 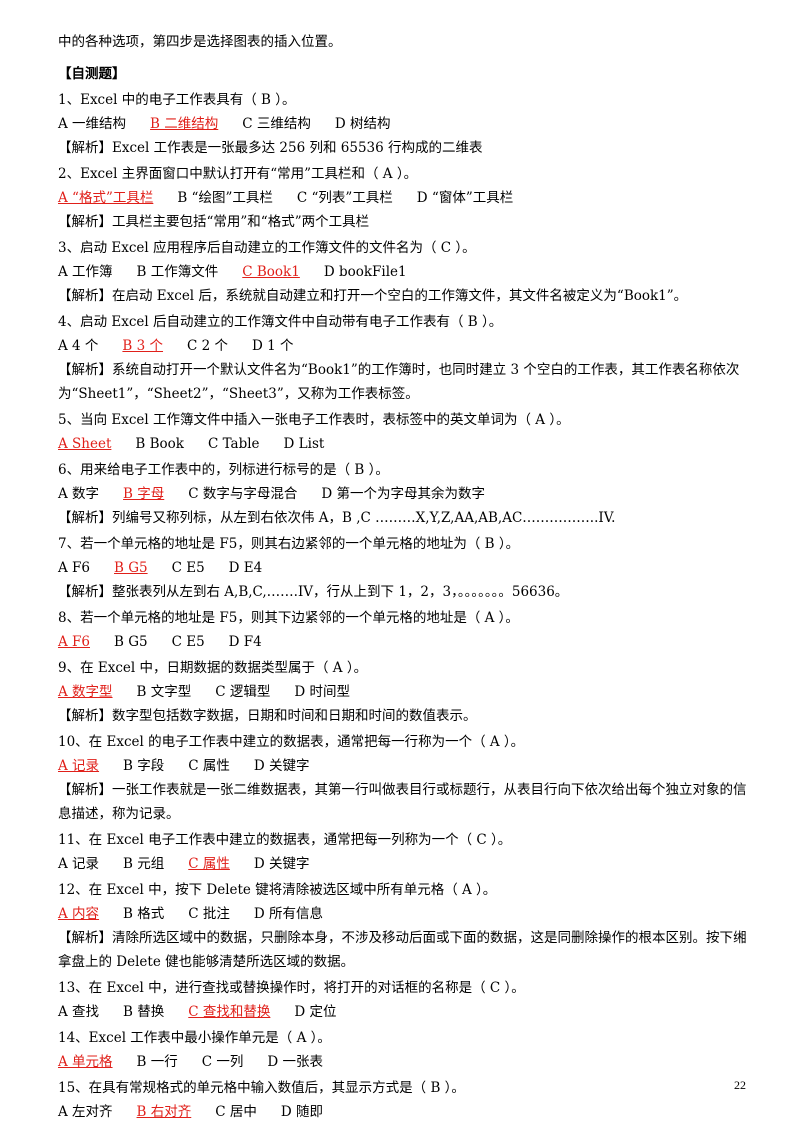 I want to click on option: D bookFile1, so click(x=365, y=272).